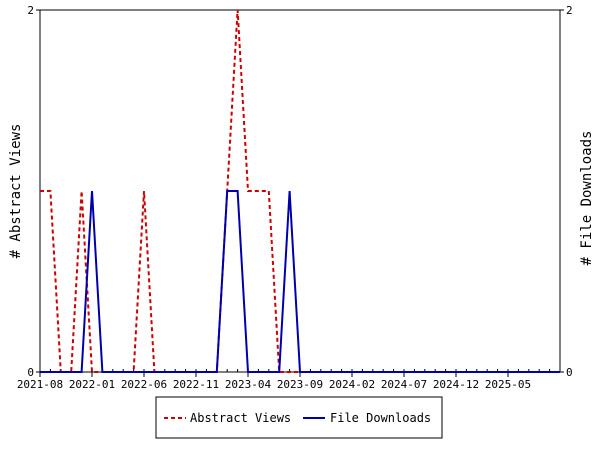 This screenshot has width=600, height=450. What do you see at coordinates (30, 372) in the screenshot?
I see `y-left-tick-label: 0` at bounding box center [30, 372].